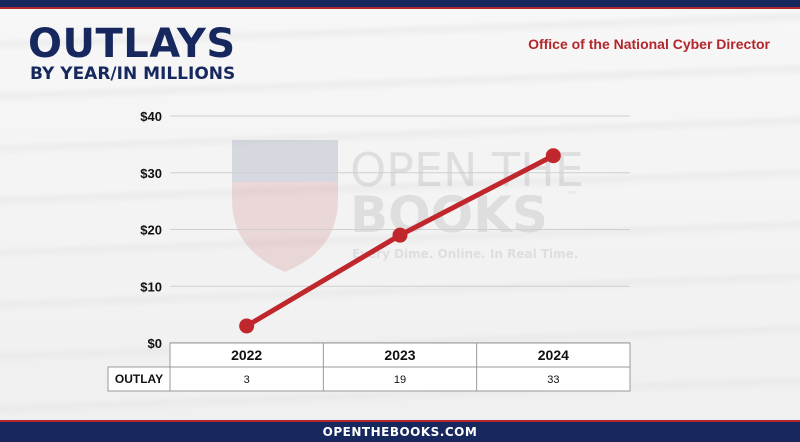  What do you see at coordinates (133, 74) in the screenshot?
I see `chart-subtitle: BY YEAR/IN MILLIONS` at bounding box center [133, 74].